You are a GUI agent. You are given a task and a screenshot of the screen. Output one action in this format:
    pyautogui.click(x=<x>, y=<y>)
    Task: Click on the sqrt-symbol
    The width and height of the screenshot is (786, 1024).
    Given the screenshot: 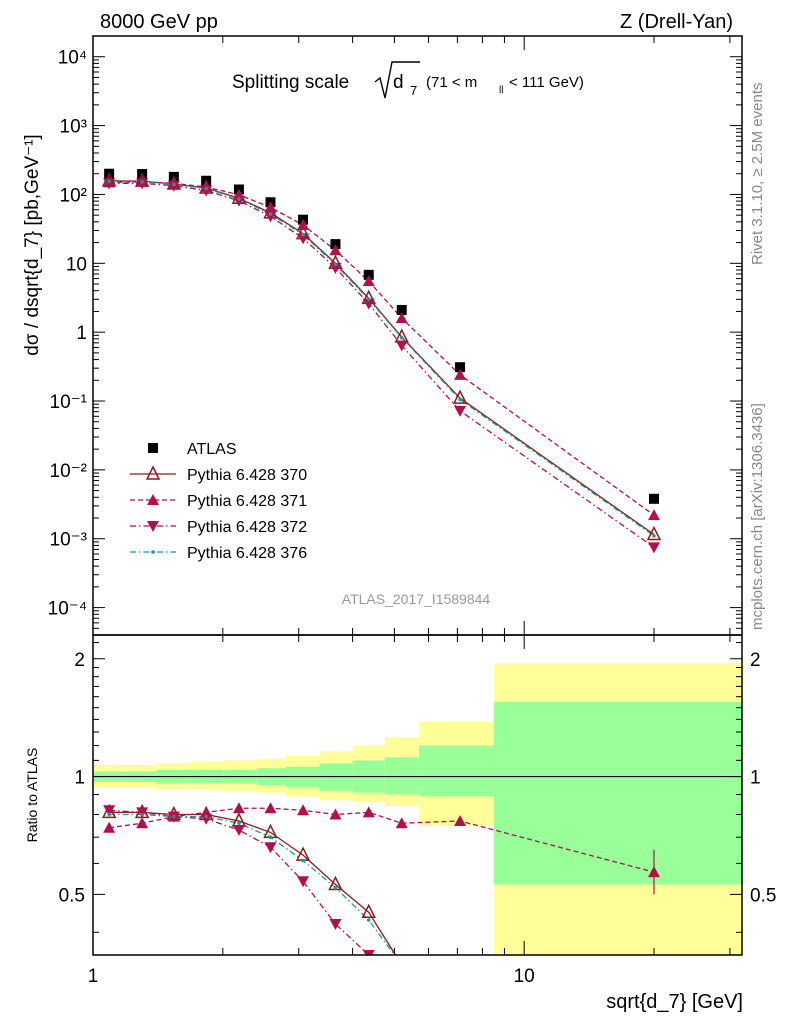 What is the action you would take?
    pyautogui.click(x=397, y=80)
    